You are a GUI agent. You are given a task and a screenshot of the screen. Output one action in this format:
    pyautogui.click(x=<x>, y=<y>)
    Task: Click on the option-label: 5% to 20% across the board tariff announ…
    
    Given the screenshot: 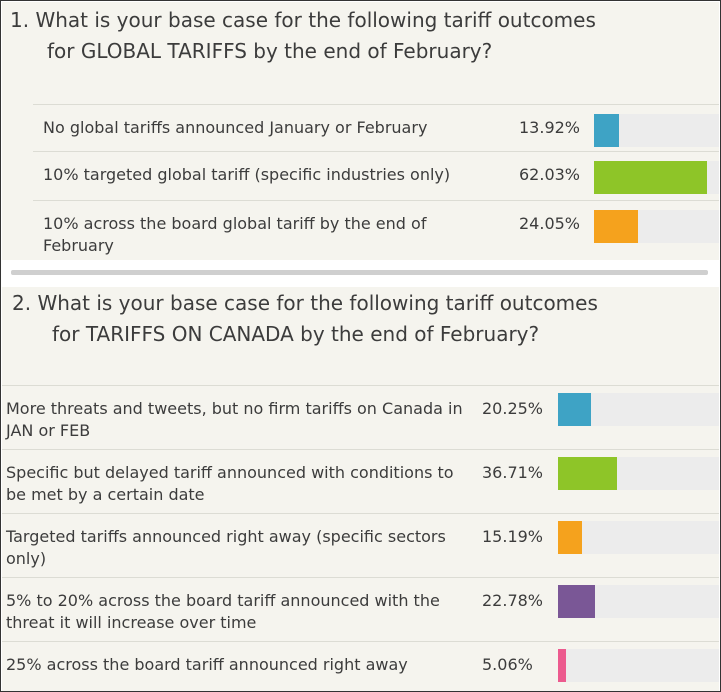 What is the action you would take?
    pyautogui.click(x=223, y=611)
    